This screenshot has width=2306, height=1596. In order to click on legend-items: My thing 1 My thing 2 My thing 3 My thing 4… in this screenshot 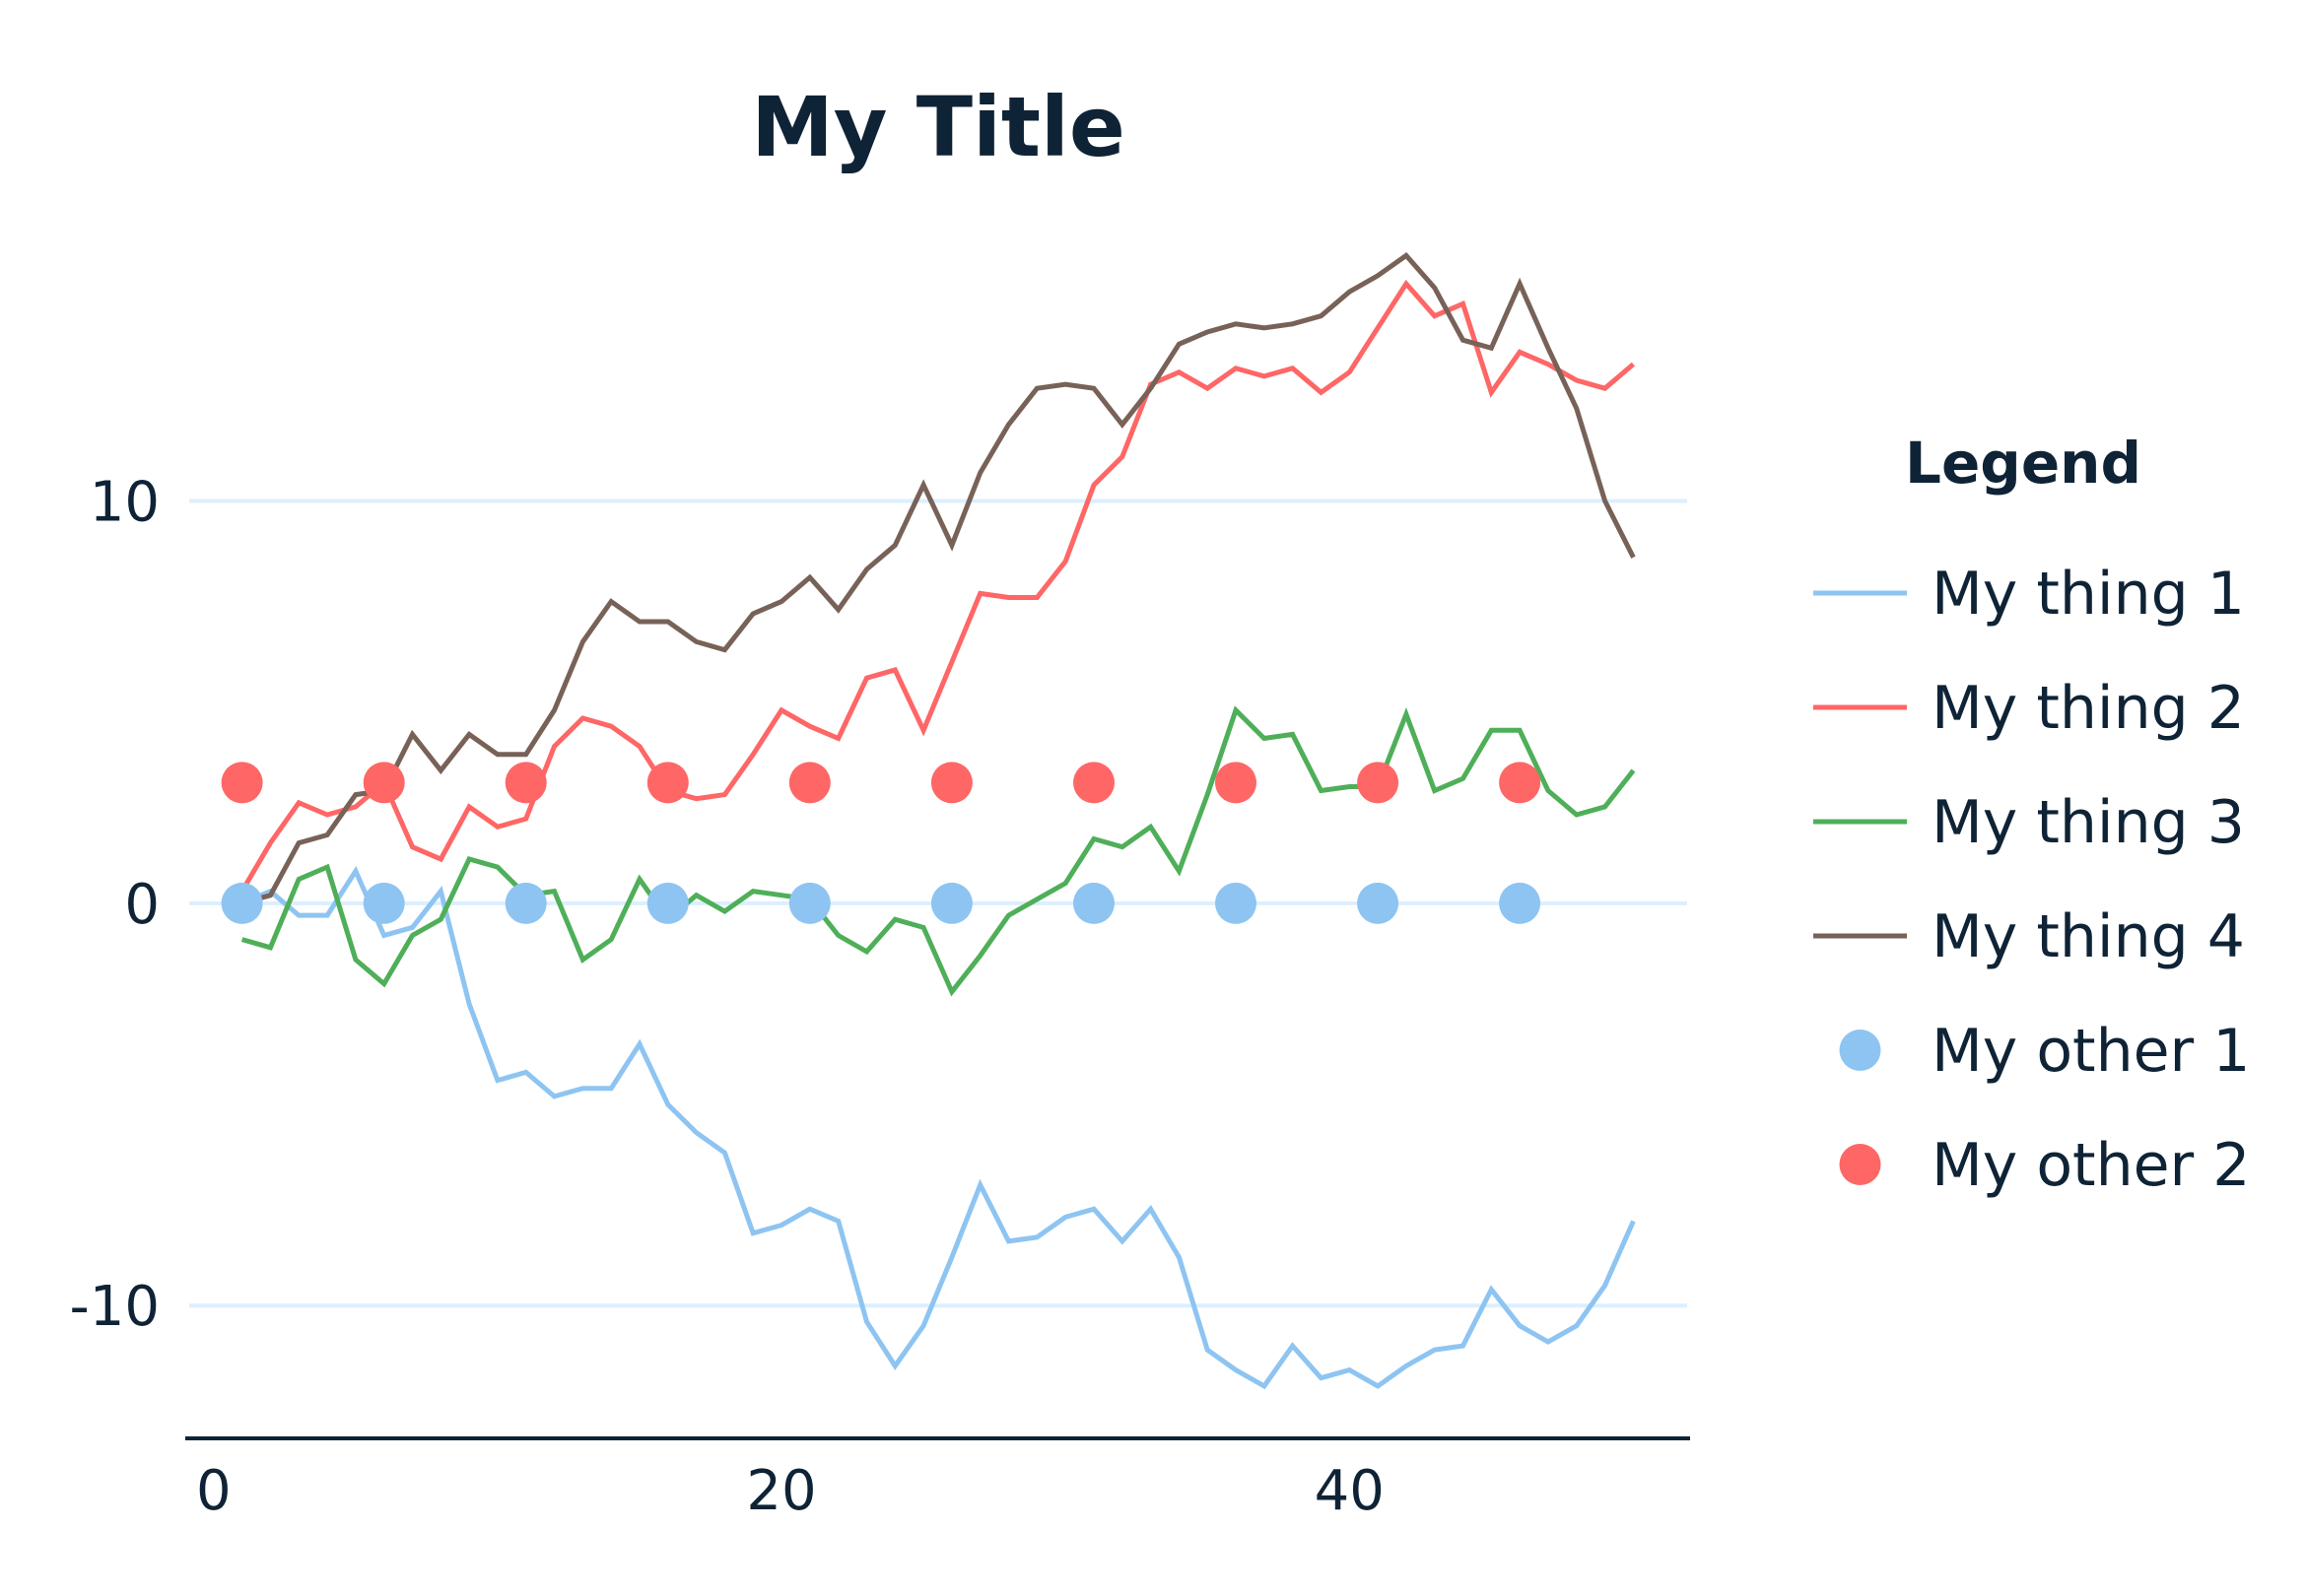, I will do `click(2032, 880)`.